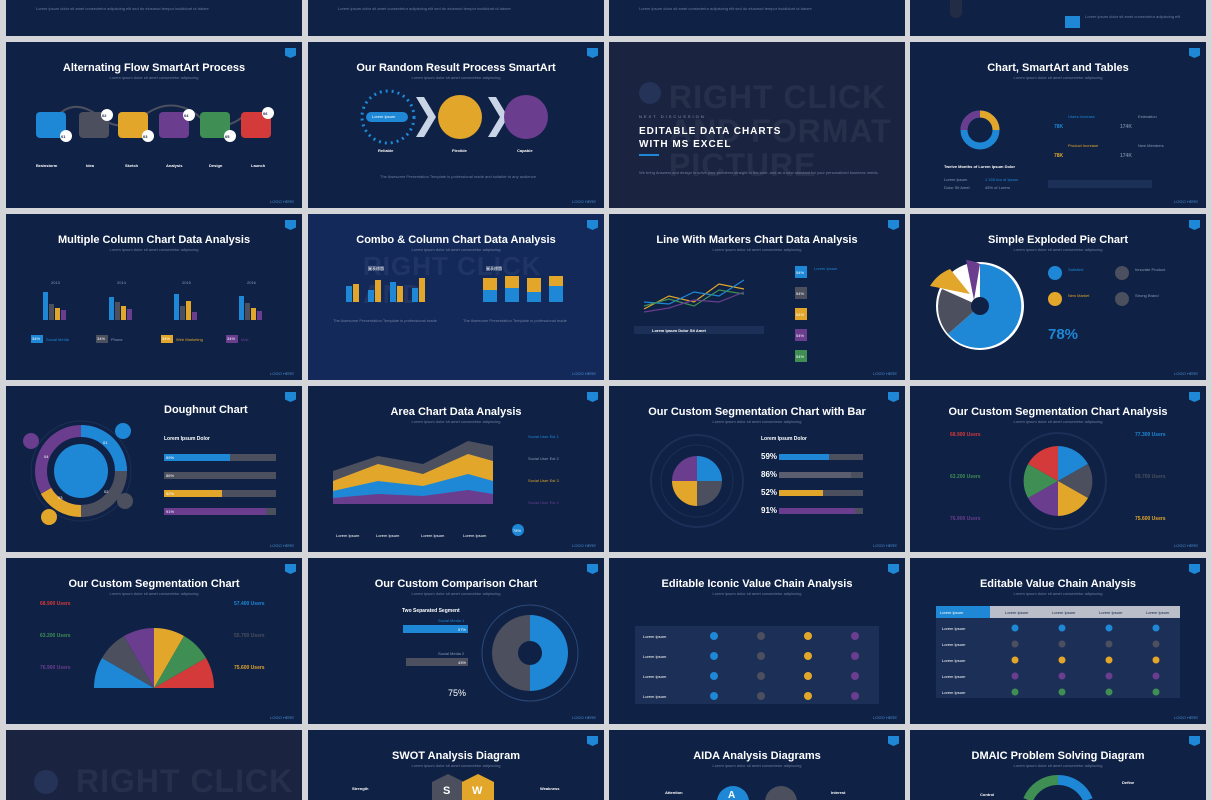  What do you see at coordinates (710, 131) in the screenshot?
I see `section-heading: EDITABLE DATA CHARTS` at bounding box center [710, 131].